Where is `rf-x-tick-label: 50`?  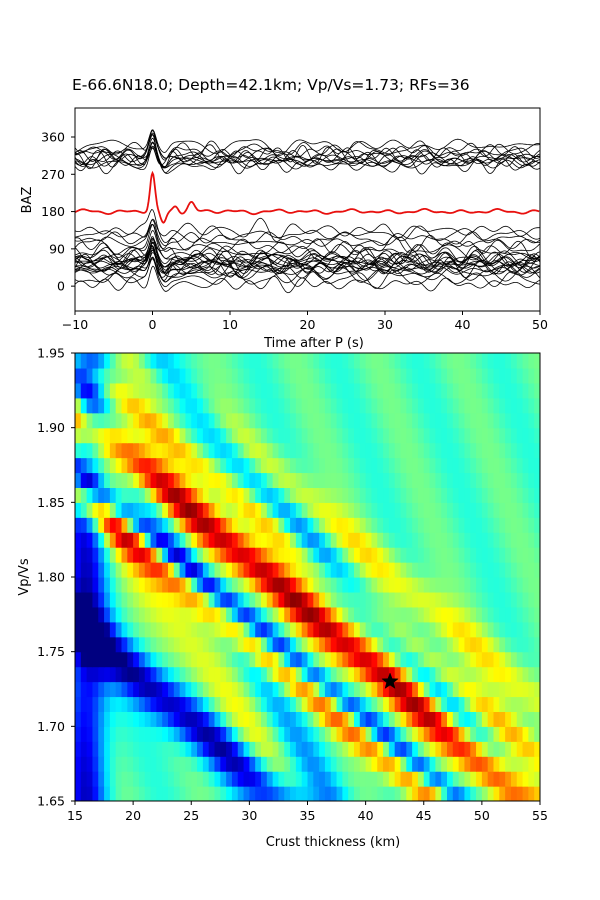
rf-x-tick-label: 50 is located at coordinates (540, 324).